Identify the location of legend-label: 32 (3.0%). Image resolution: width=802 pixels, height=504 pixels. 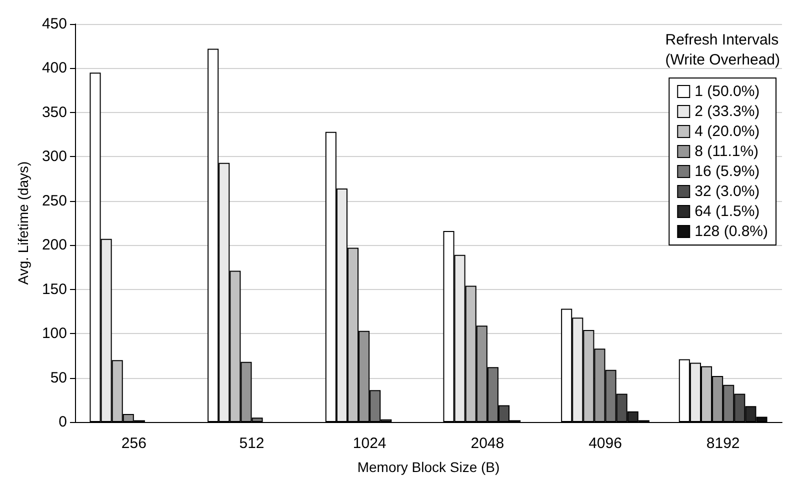
(727, 191).